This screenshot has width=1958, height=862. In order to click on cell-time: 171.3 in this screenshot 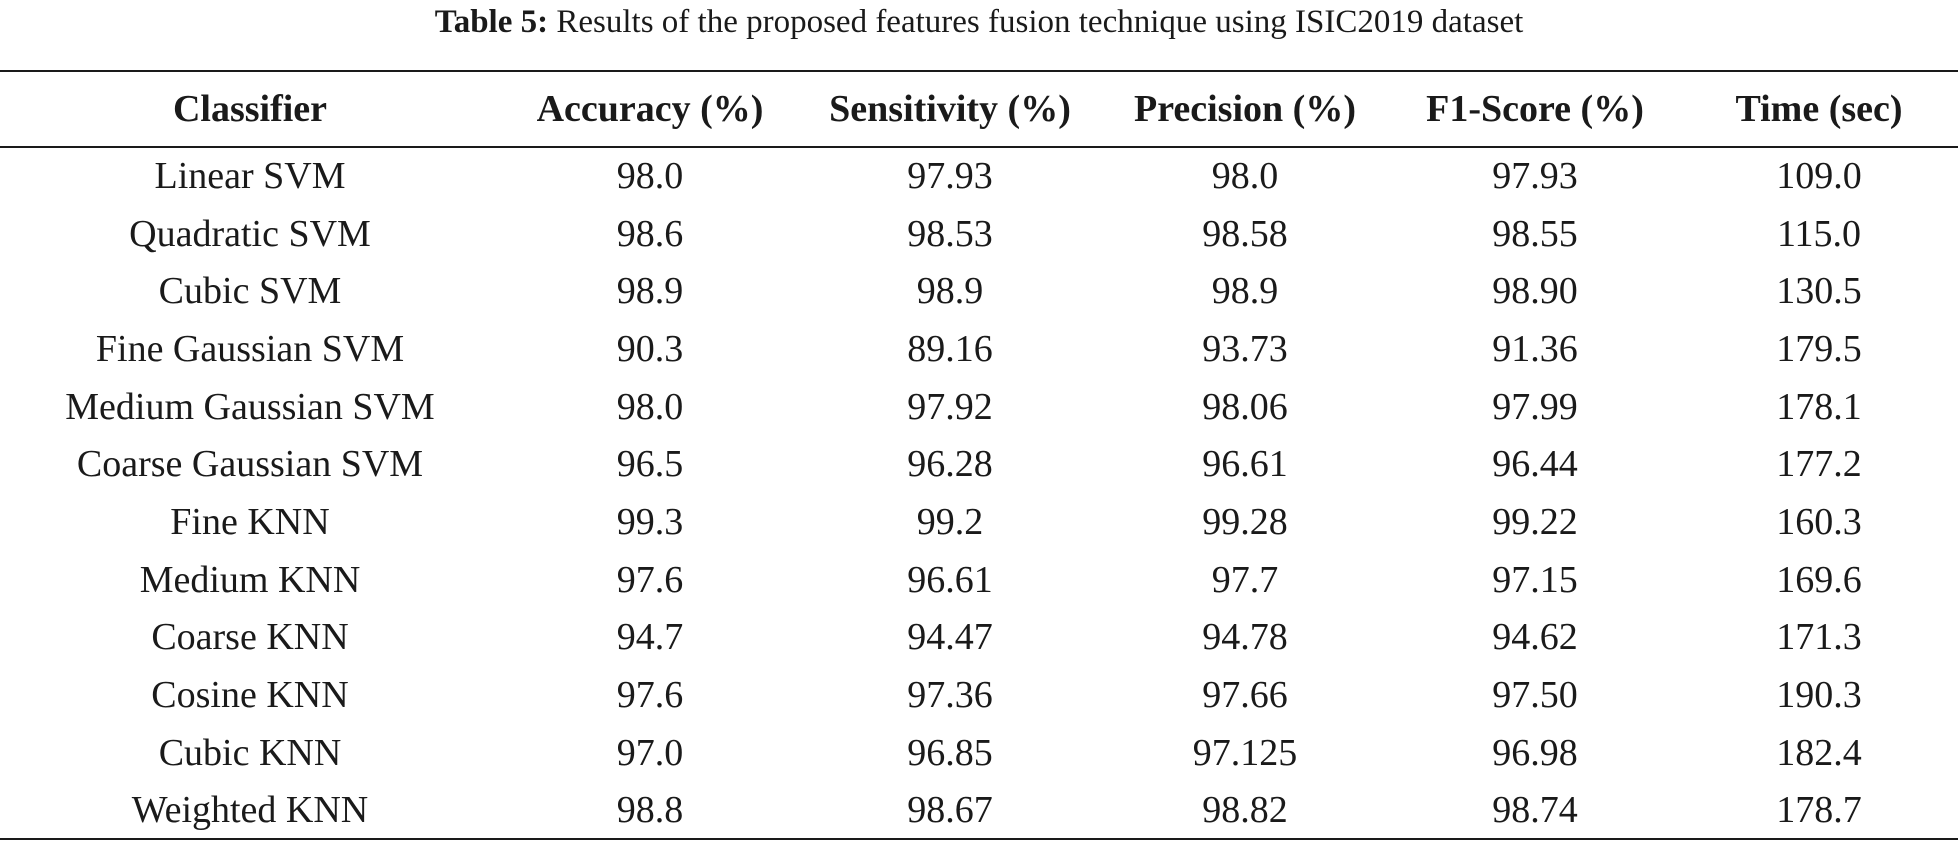, I will do `click(1819, 637)`.